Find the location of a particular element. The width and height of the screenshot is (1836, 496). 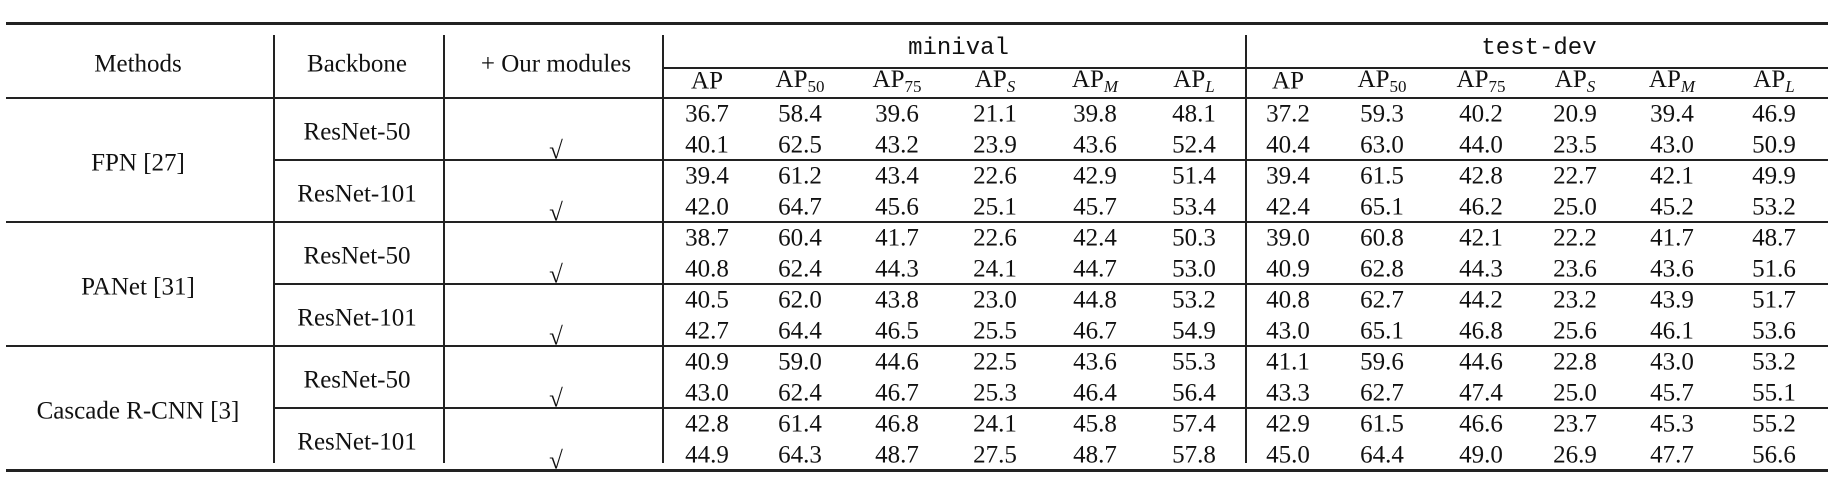

cell-value: 25.1 is located at coordinates (995, 206).